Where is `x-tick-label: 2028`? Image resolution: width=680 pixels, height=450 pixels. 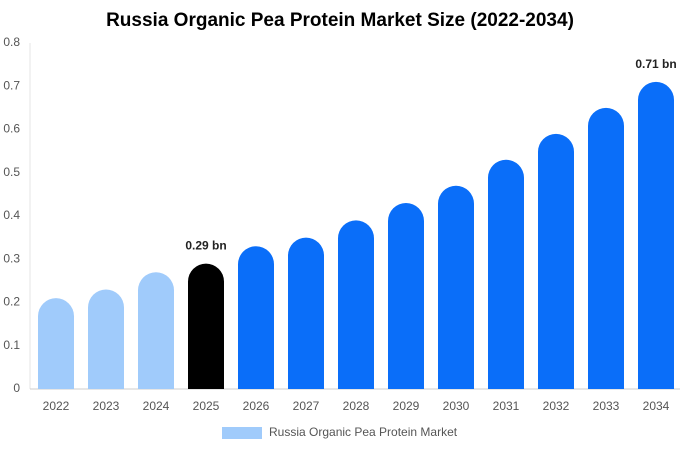
x-tick-label: 2028 is located at coordinates (356, 406).